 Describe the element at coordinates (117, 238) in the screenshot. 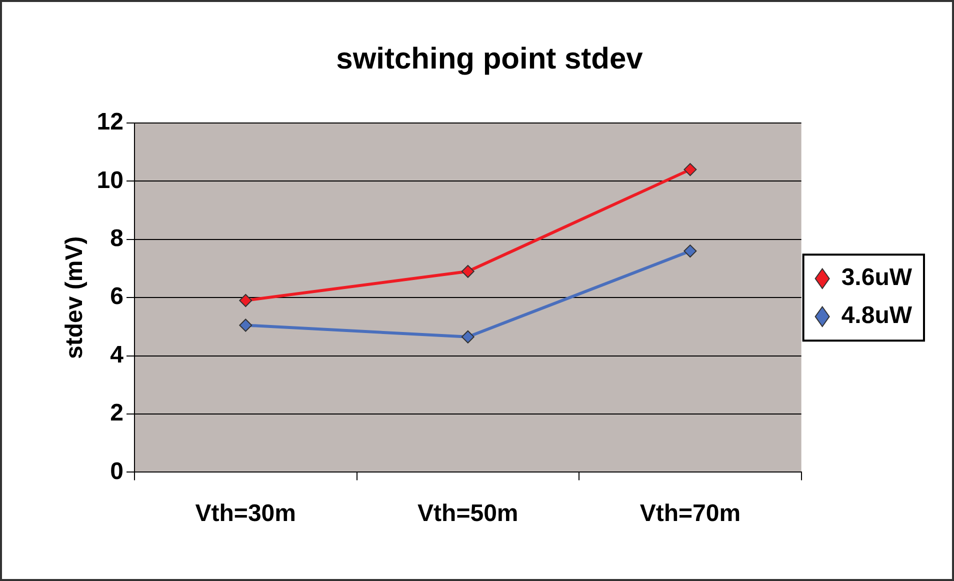

I see `y-tick-label: 8` at that location.